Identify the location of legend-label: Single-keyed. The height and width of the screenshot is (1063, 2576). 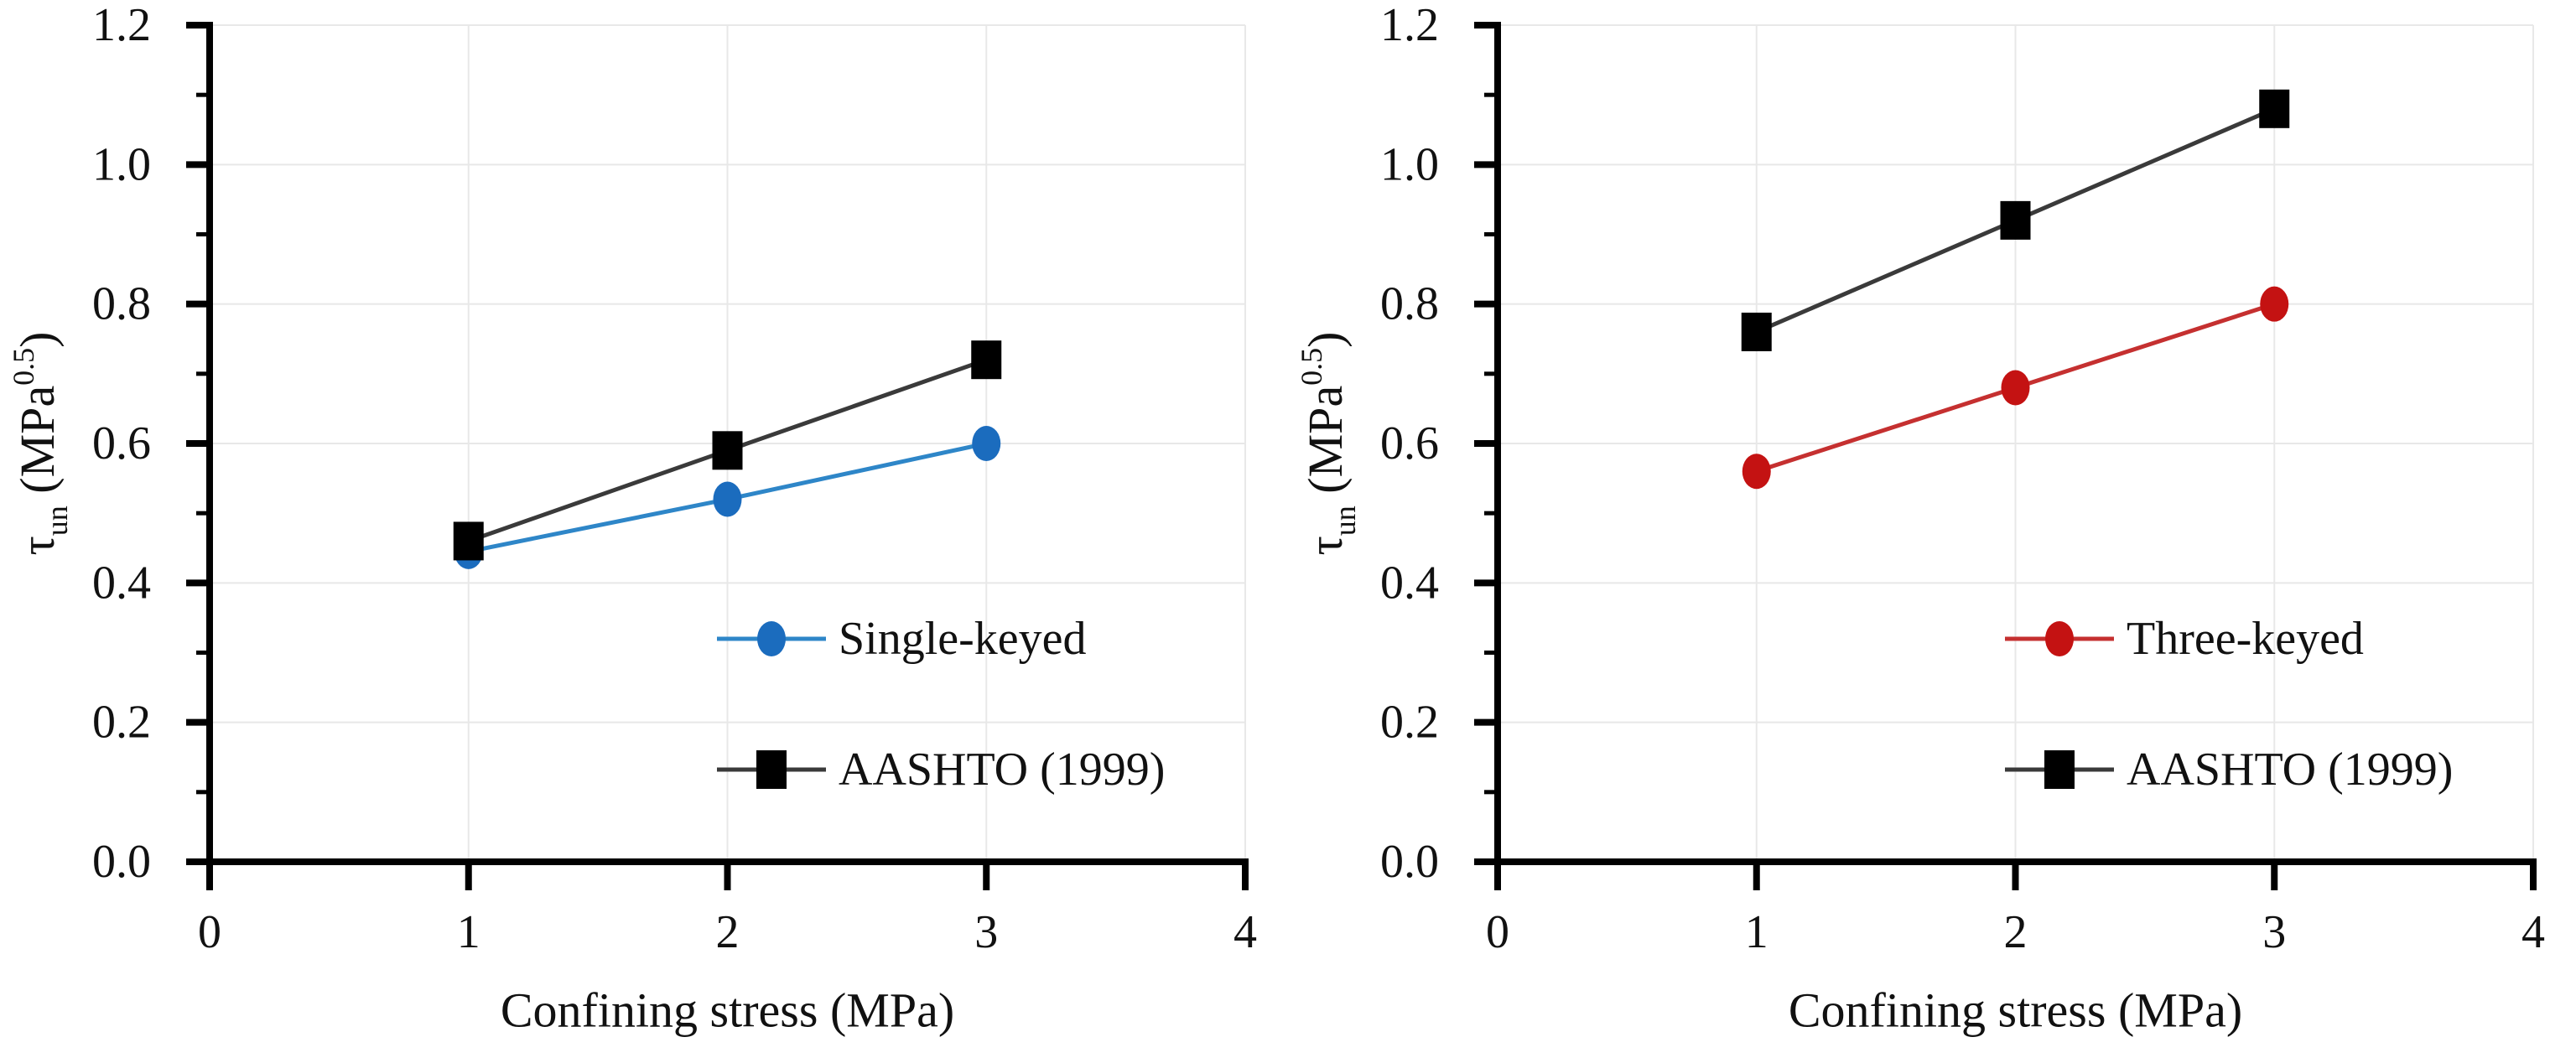
(962, 639).